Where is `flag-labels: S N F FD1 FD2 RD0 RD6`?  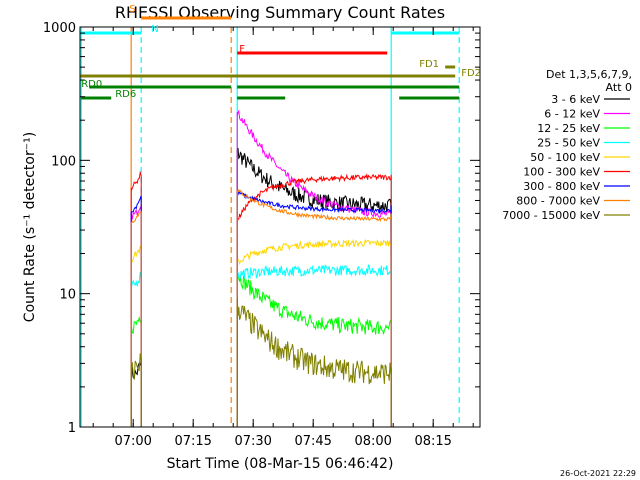 flag-labels: S N F FD1 FD2 RD0 RD6 is located at coordinates (281, 52).